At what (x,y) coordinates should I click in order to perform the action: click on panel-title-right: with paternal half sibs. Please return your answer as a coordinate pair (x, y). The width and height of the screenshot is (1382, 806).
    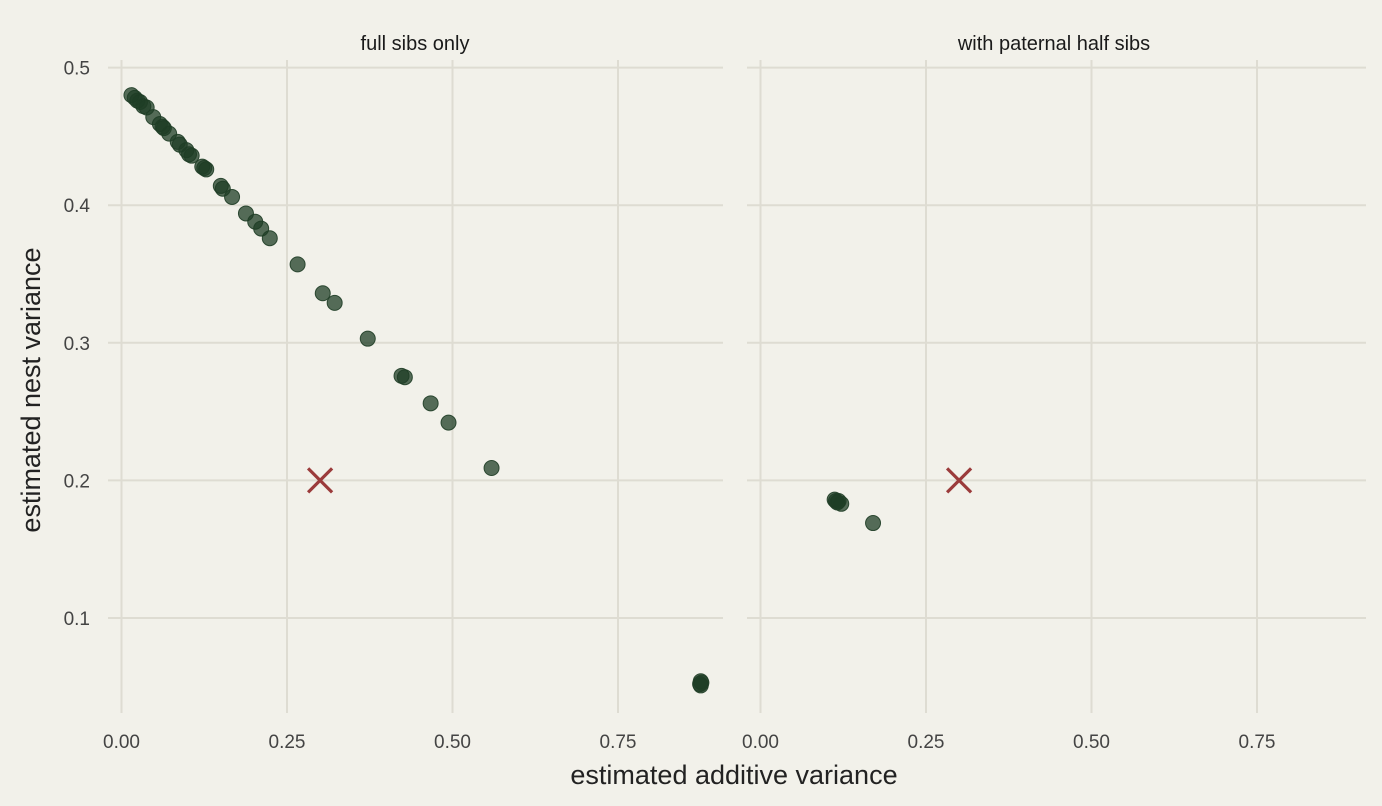
    Looking at the image, I should click on (1053, 44).